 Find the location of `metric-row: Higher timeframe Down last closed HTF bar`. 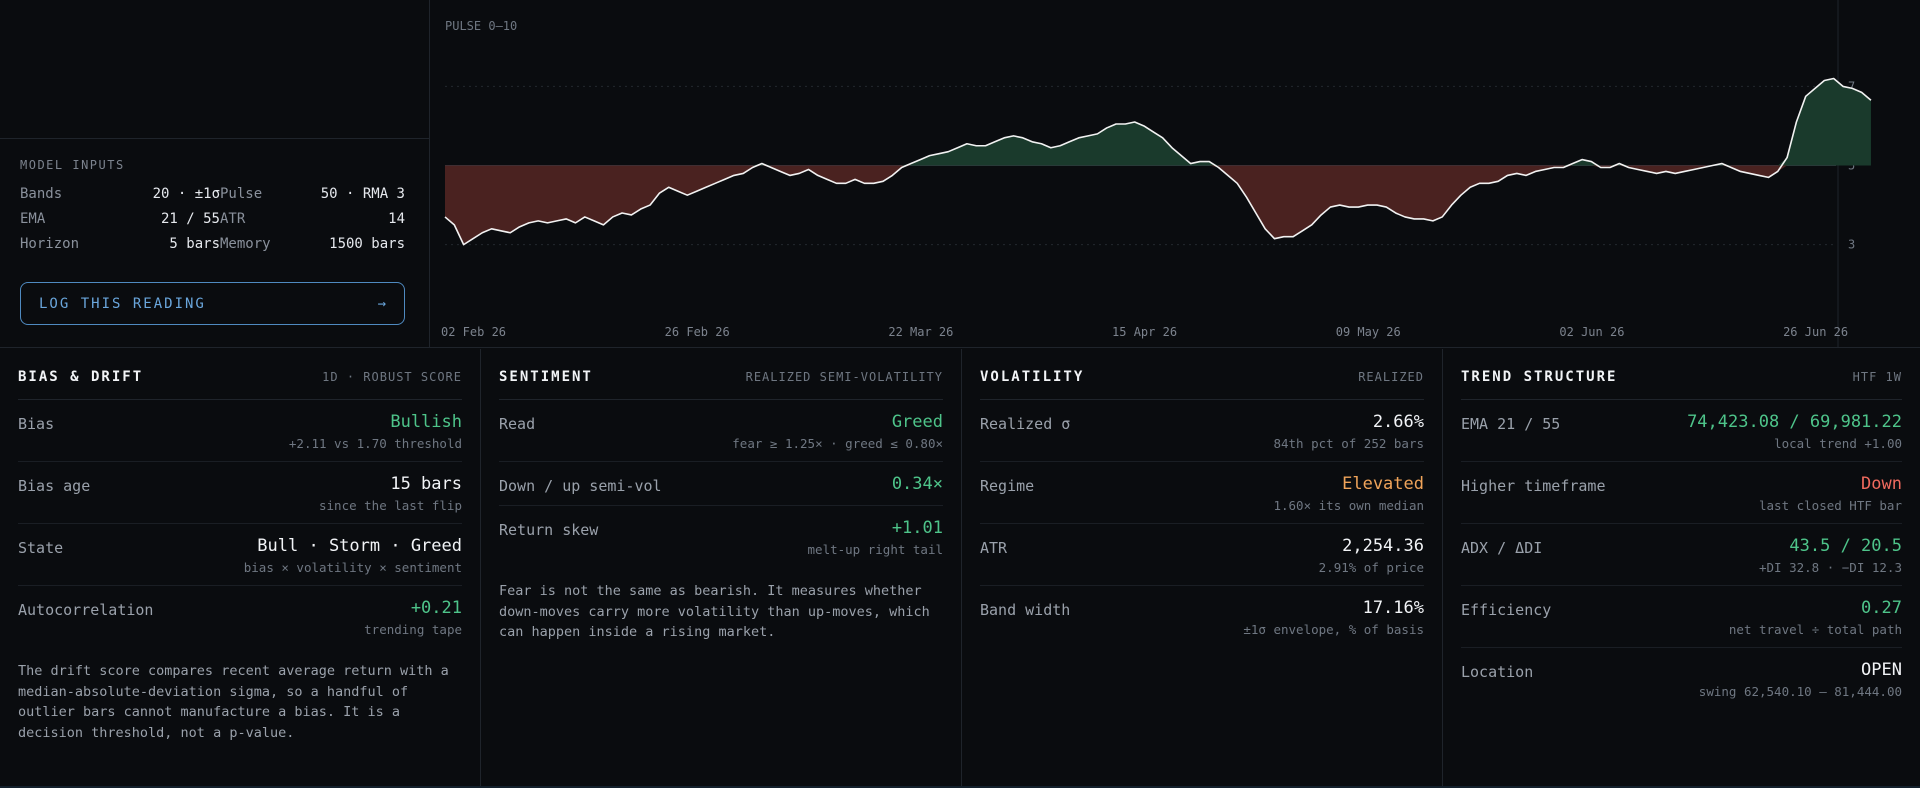

metric-row: Higher timeframe Down last closed HTF bar is located at coordinates (1681, 493).